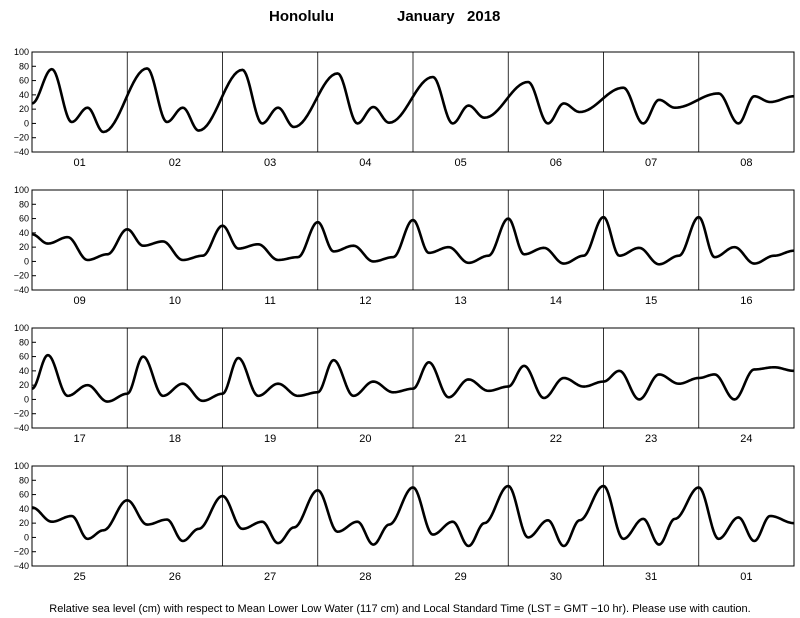 Image resolution: width=800 pixels, height=618 pixels. I want to click on day-label: 12, so click(365, 301).